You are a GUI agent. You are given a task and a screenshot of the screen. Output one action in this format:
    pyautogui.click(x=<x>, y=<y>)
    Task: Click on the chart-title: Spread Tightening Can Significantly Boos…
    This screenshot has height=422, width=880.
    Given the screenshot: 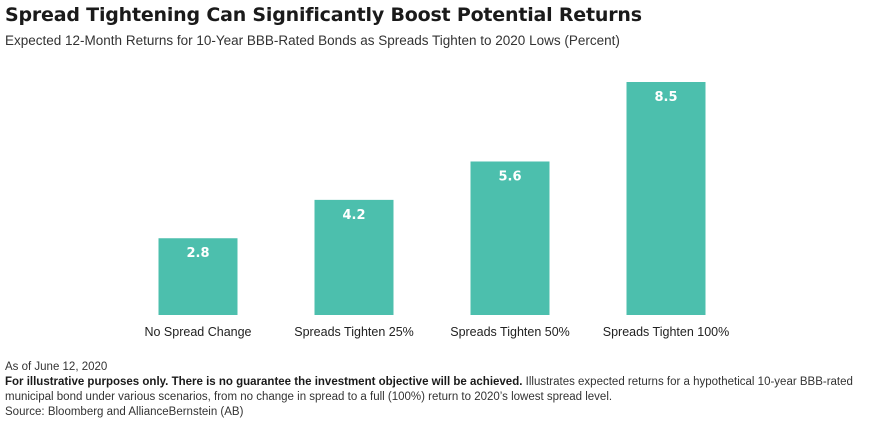 What is the action you would take?
    pyautogui.click(x=323, y=15)
    